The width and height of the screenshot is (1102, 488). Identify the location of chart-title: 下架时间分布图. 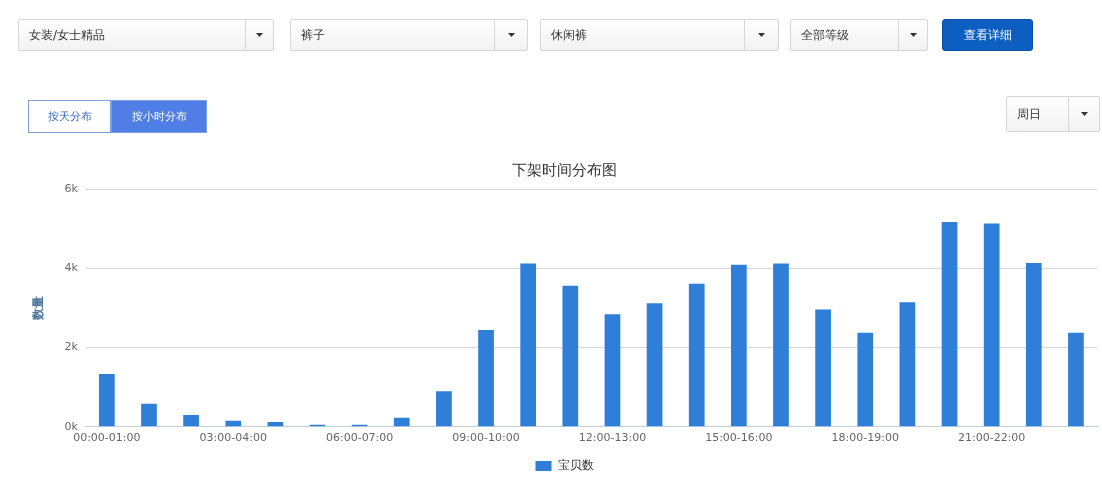
(564, 169).